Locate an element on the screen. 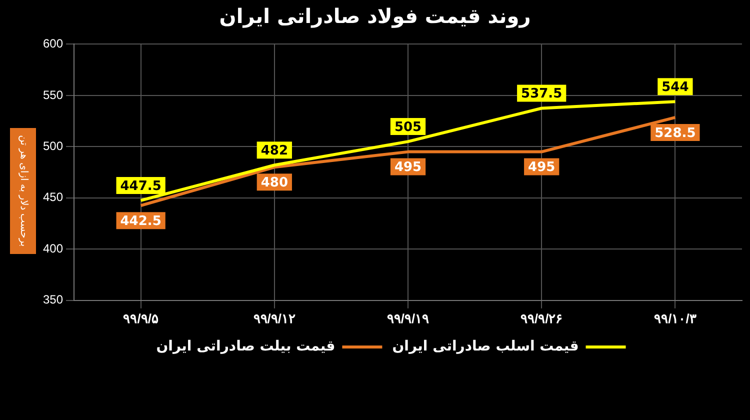 This screenshot has width=750, height=420. data-label: 447.5 is located at coordinates (141, 186).